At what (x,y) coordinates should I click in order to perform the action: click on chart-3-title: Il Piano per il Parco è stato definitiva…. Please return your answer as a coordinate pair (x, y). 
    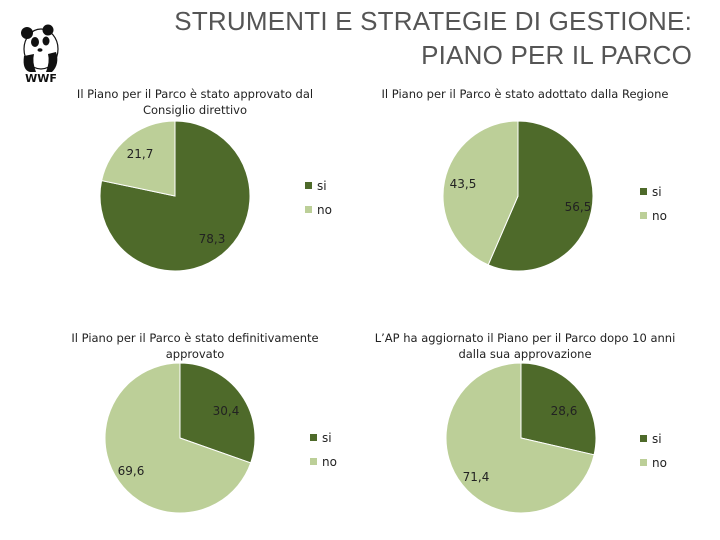
    Looking at the image, I should click on (195, 346).